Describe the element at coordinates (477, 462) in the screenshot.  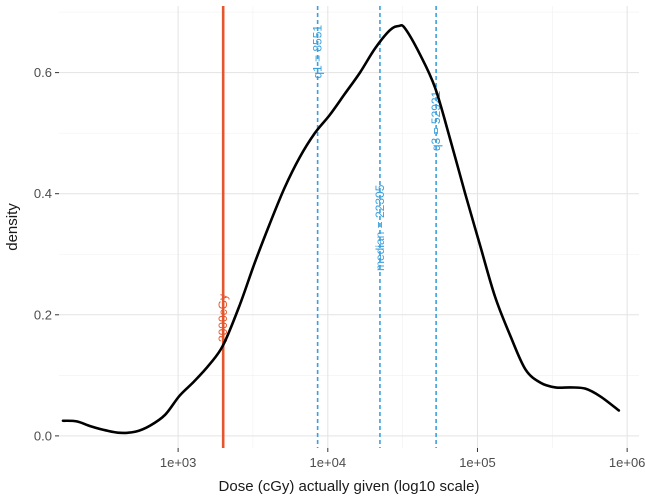
I see `x-tick-label: 1e+05` at that location.